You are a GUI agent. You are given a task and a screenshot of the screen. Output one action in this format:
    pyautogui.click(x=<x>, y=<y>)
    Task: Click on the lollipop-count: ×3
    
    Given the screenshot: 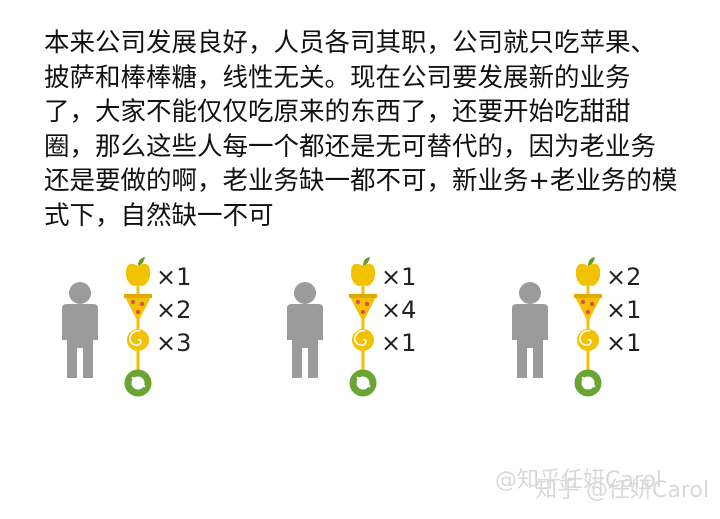 What is the action you would take?
    pyautogui.click(x=173, y=343)
    